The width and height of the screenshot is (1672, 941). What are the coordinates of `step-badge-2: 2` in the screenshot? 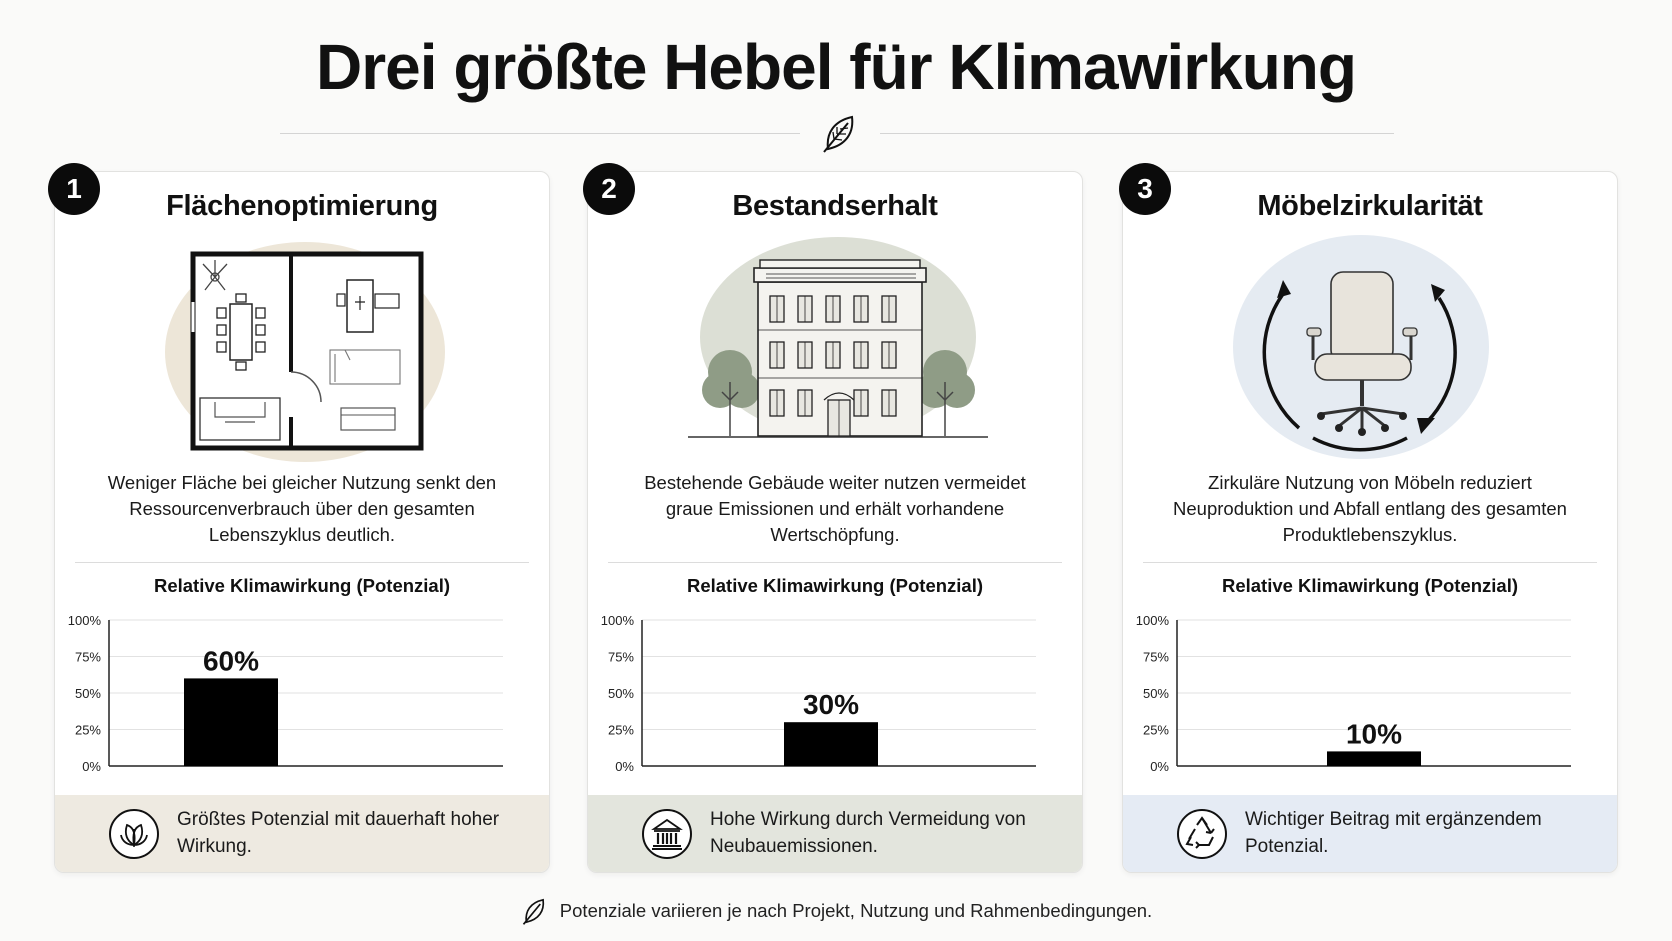 It's located at (609, 189).